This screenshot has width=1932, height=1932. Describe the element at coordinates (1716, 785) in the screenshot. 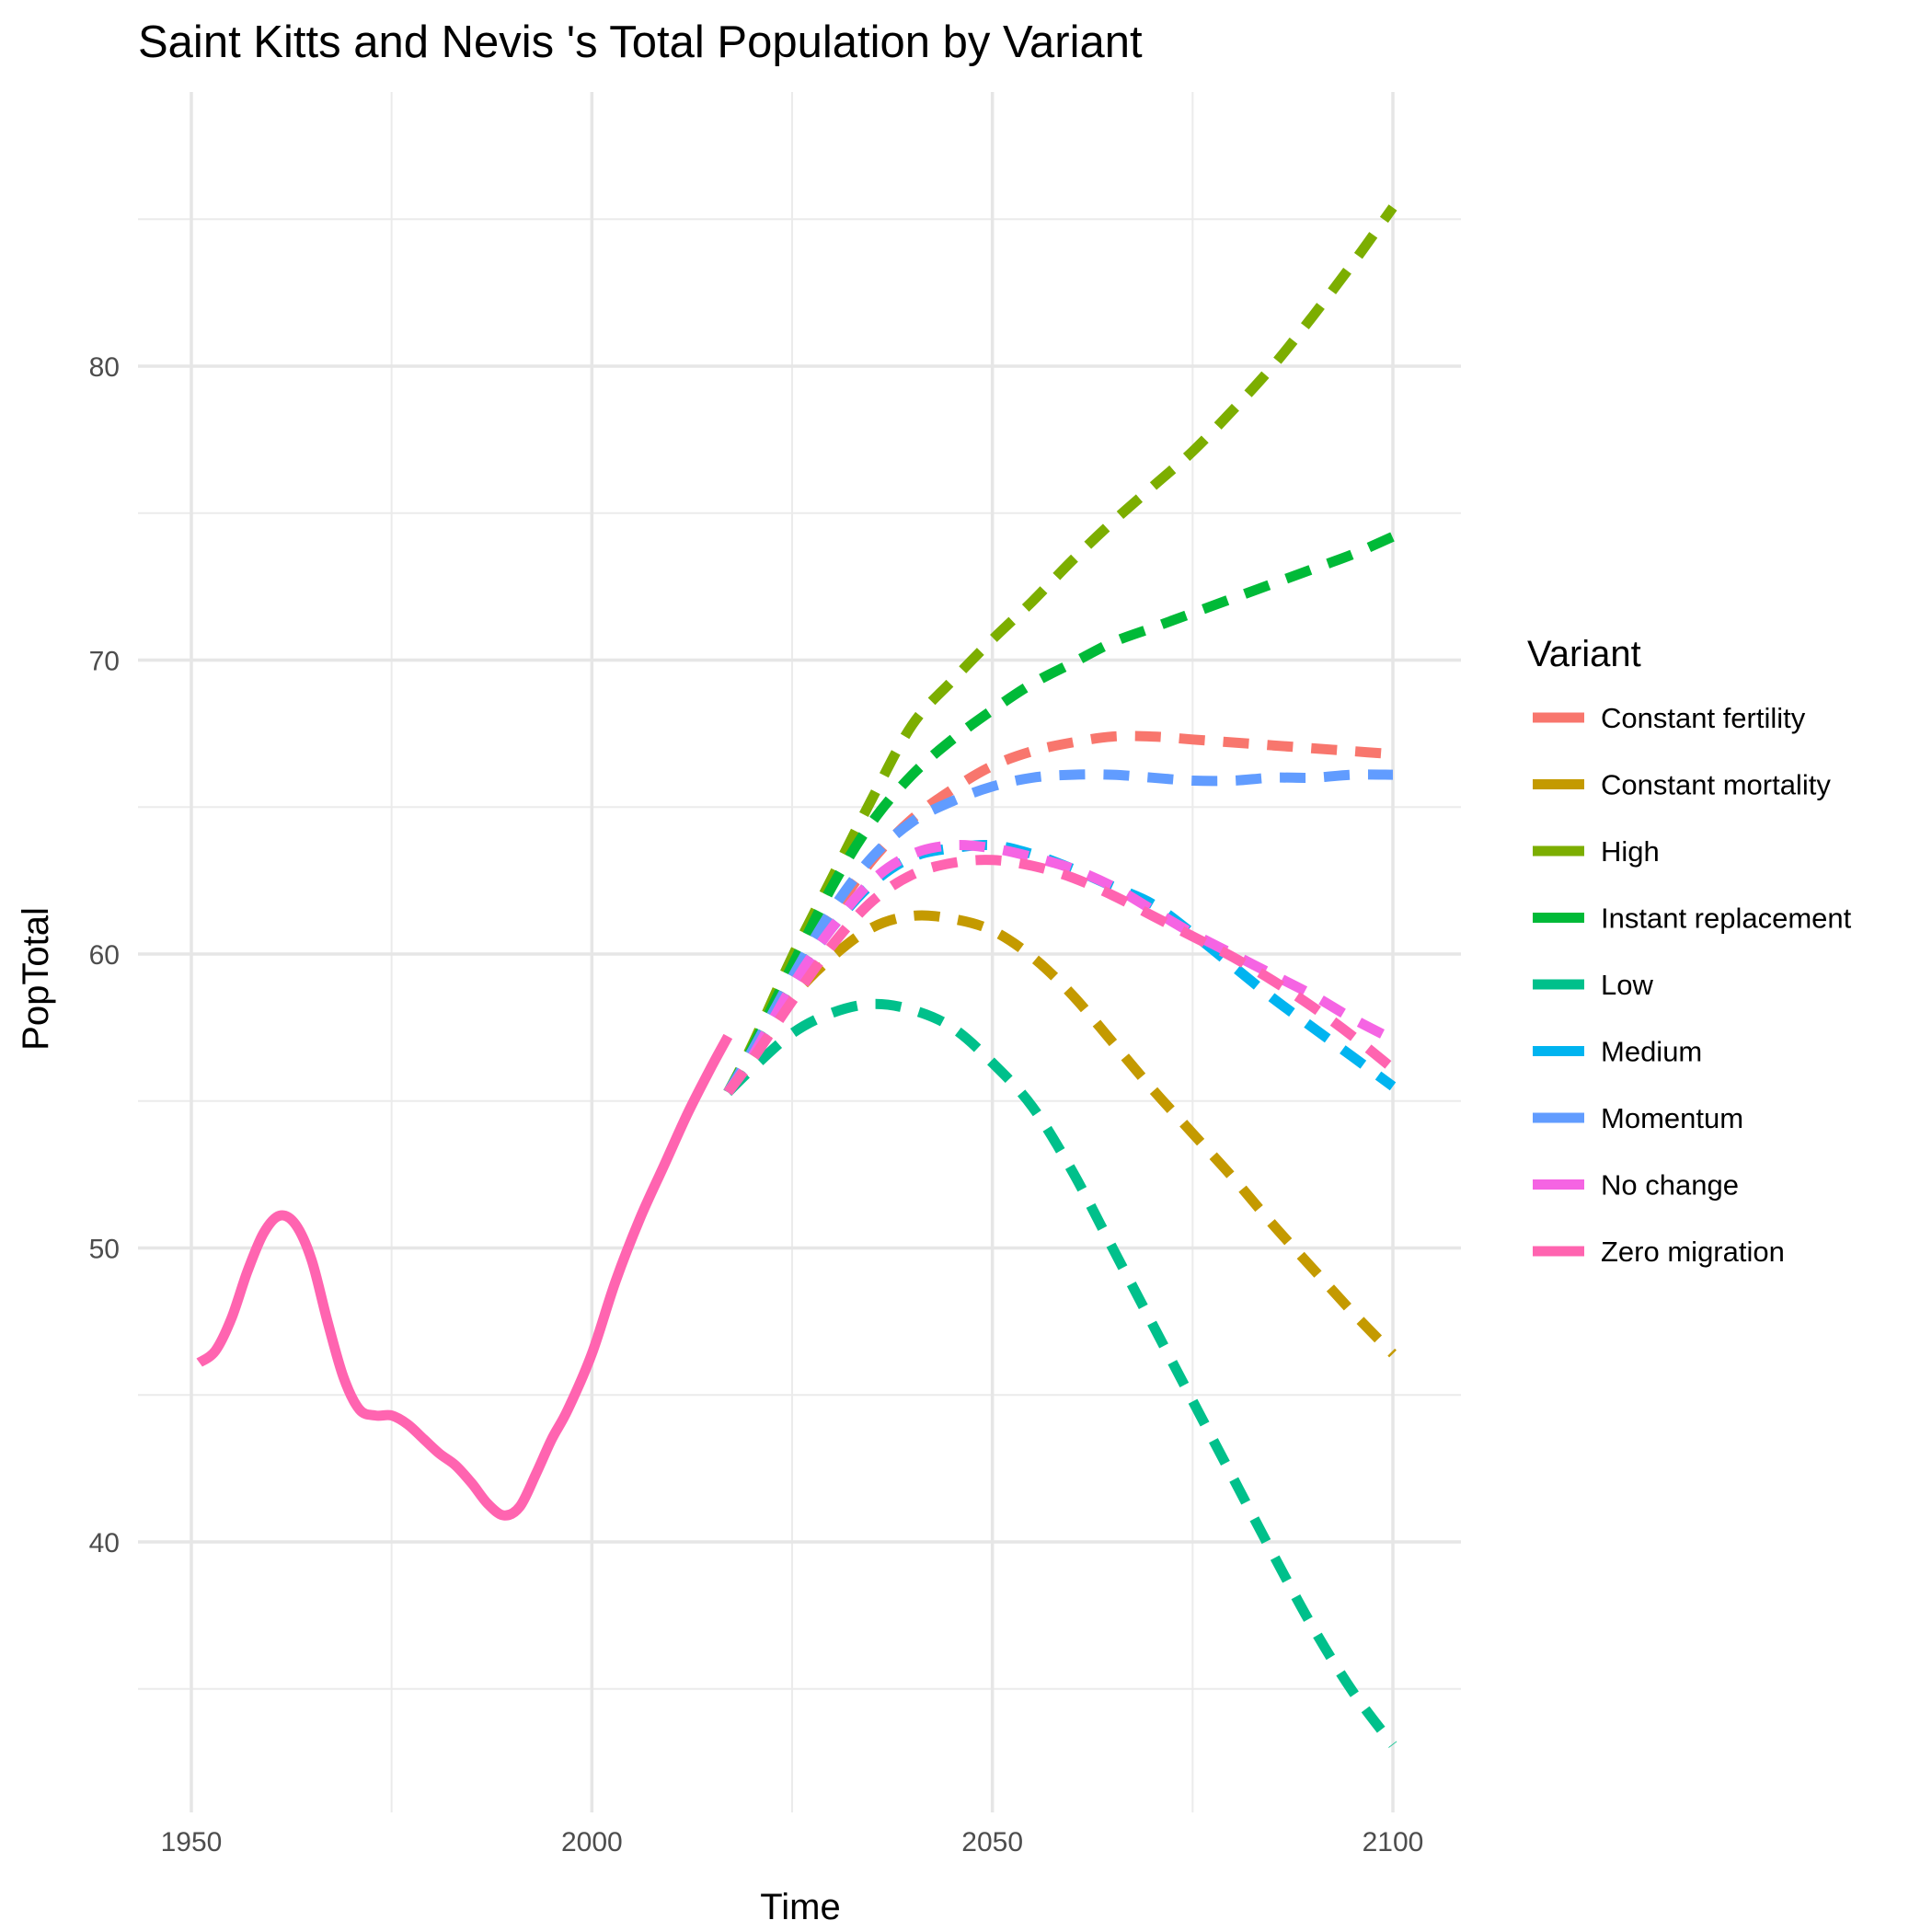

I see `legend-label-constant-mortality: Constant mortality` at that location.